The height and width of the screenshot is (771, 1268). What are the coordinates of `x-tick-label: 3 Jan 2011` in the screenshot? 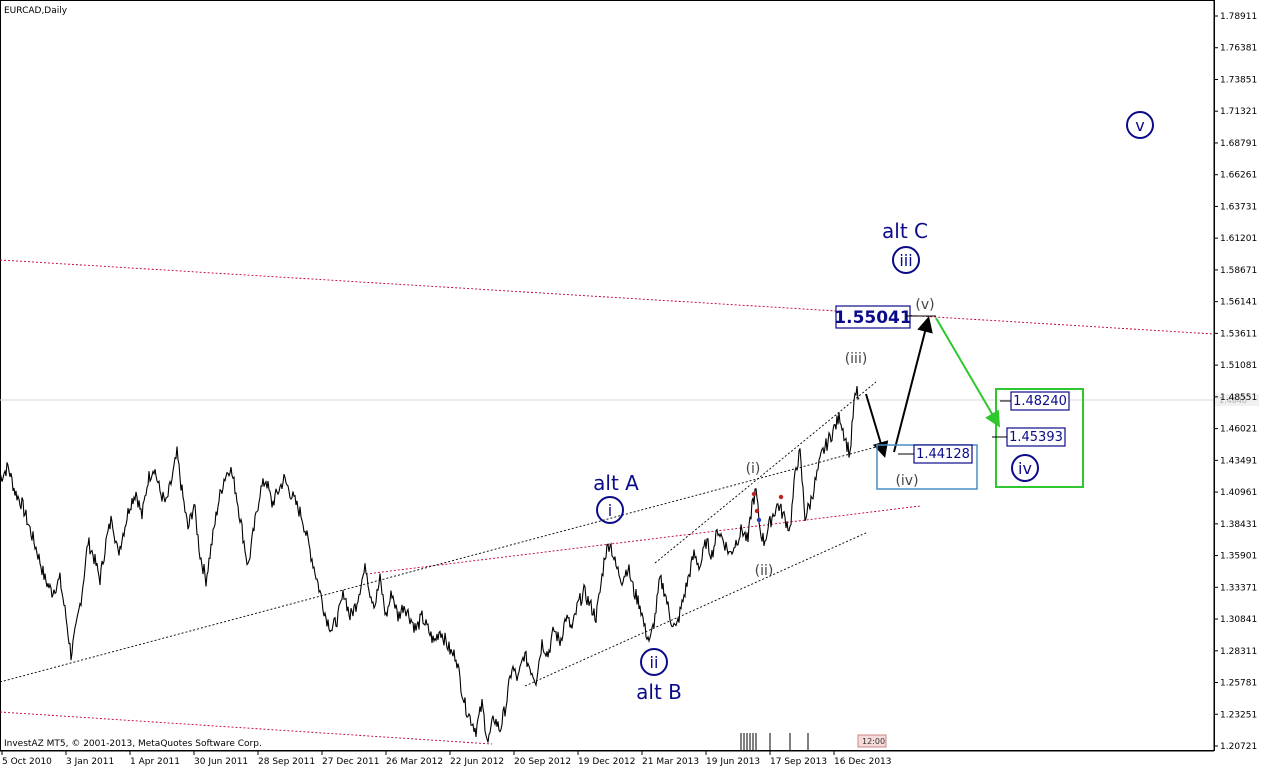 It's located at (90, 762).